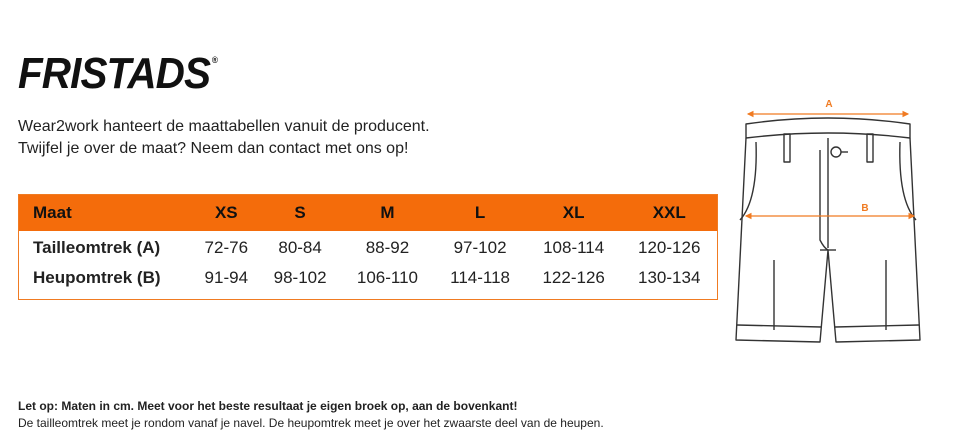 The image size is (955, 445). I want to click on table-cell: 91-94, so click(226, 277).